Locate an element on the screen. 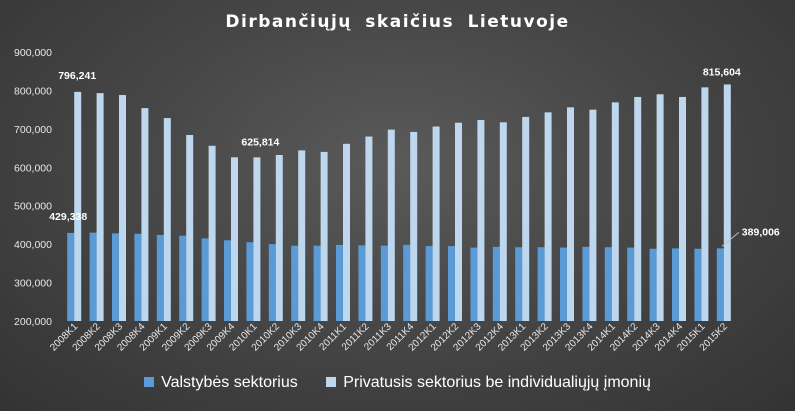 This screenshot has width=795, height=411. legend-item-valstybes: Valstybės sektorius is located at coordinates (221, 383).